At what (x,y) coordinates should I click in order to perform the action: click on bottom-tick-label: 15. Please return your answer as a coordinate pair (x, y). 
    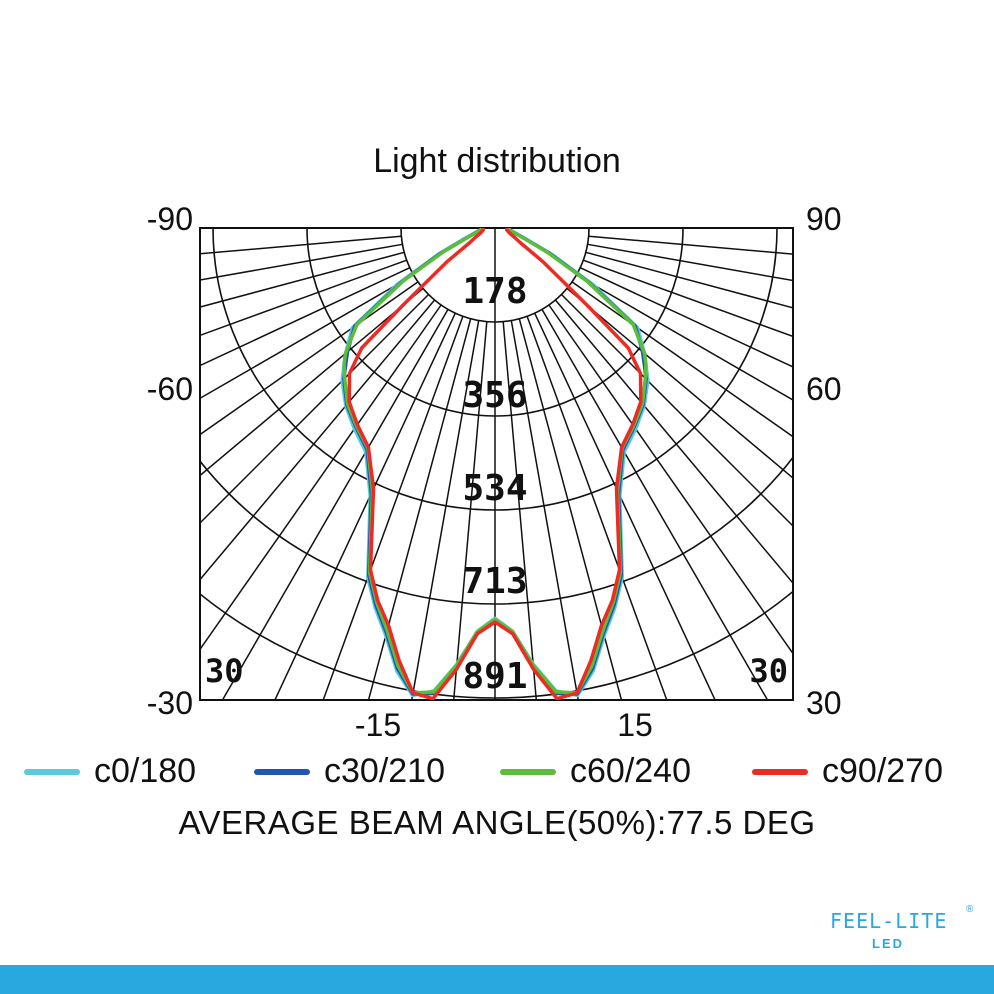
    Looking at the image, I should click on (635, 725).